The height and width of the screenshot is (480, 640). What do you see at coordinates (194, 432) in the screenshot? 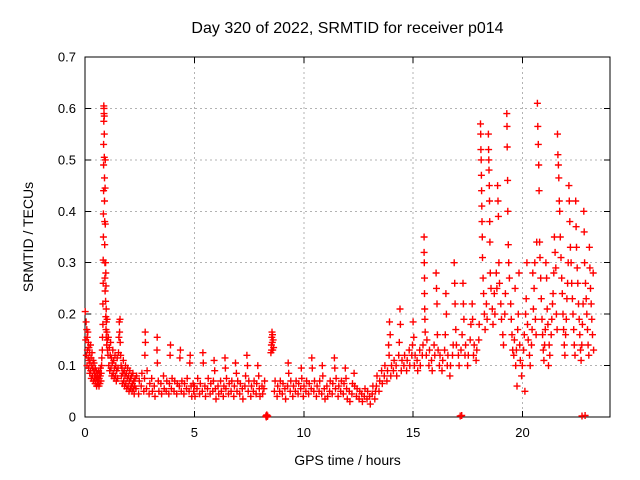
I see `x-tick-label: 5` at bounding box center [194, 432].